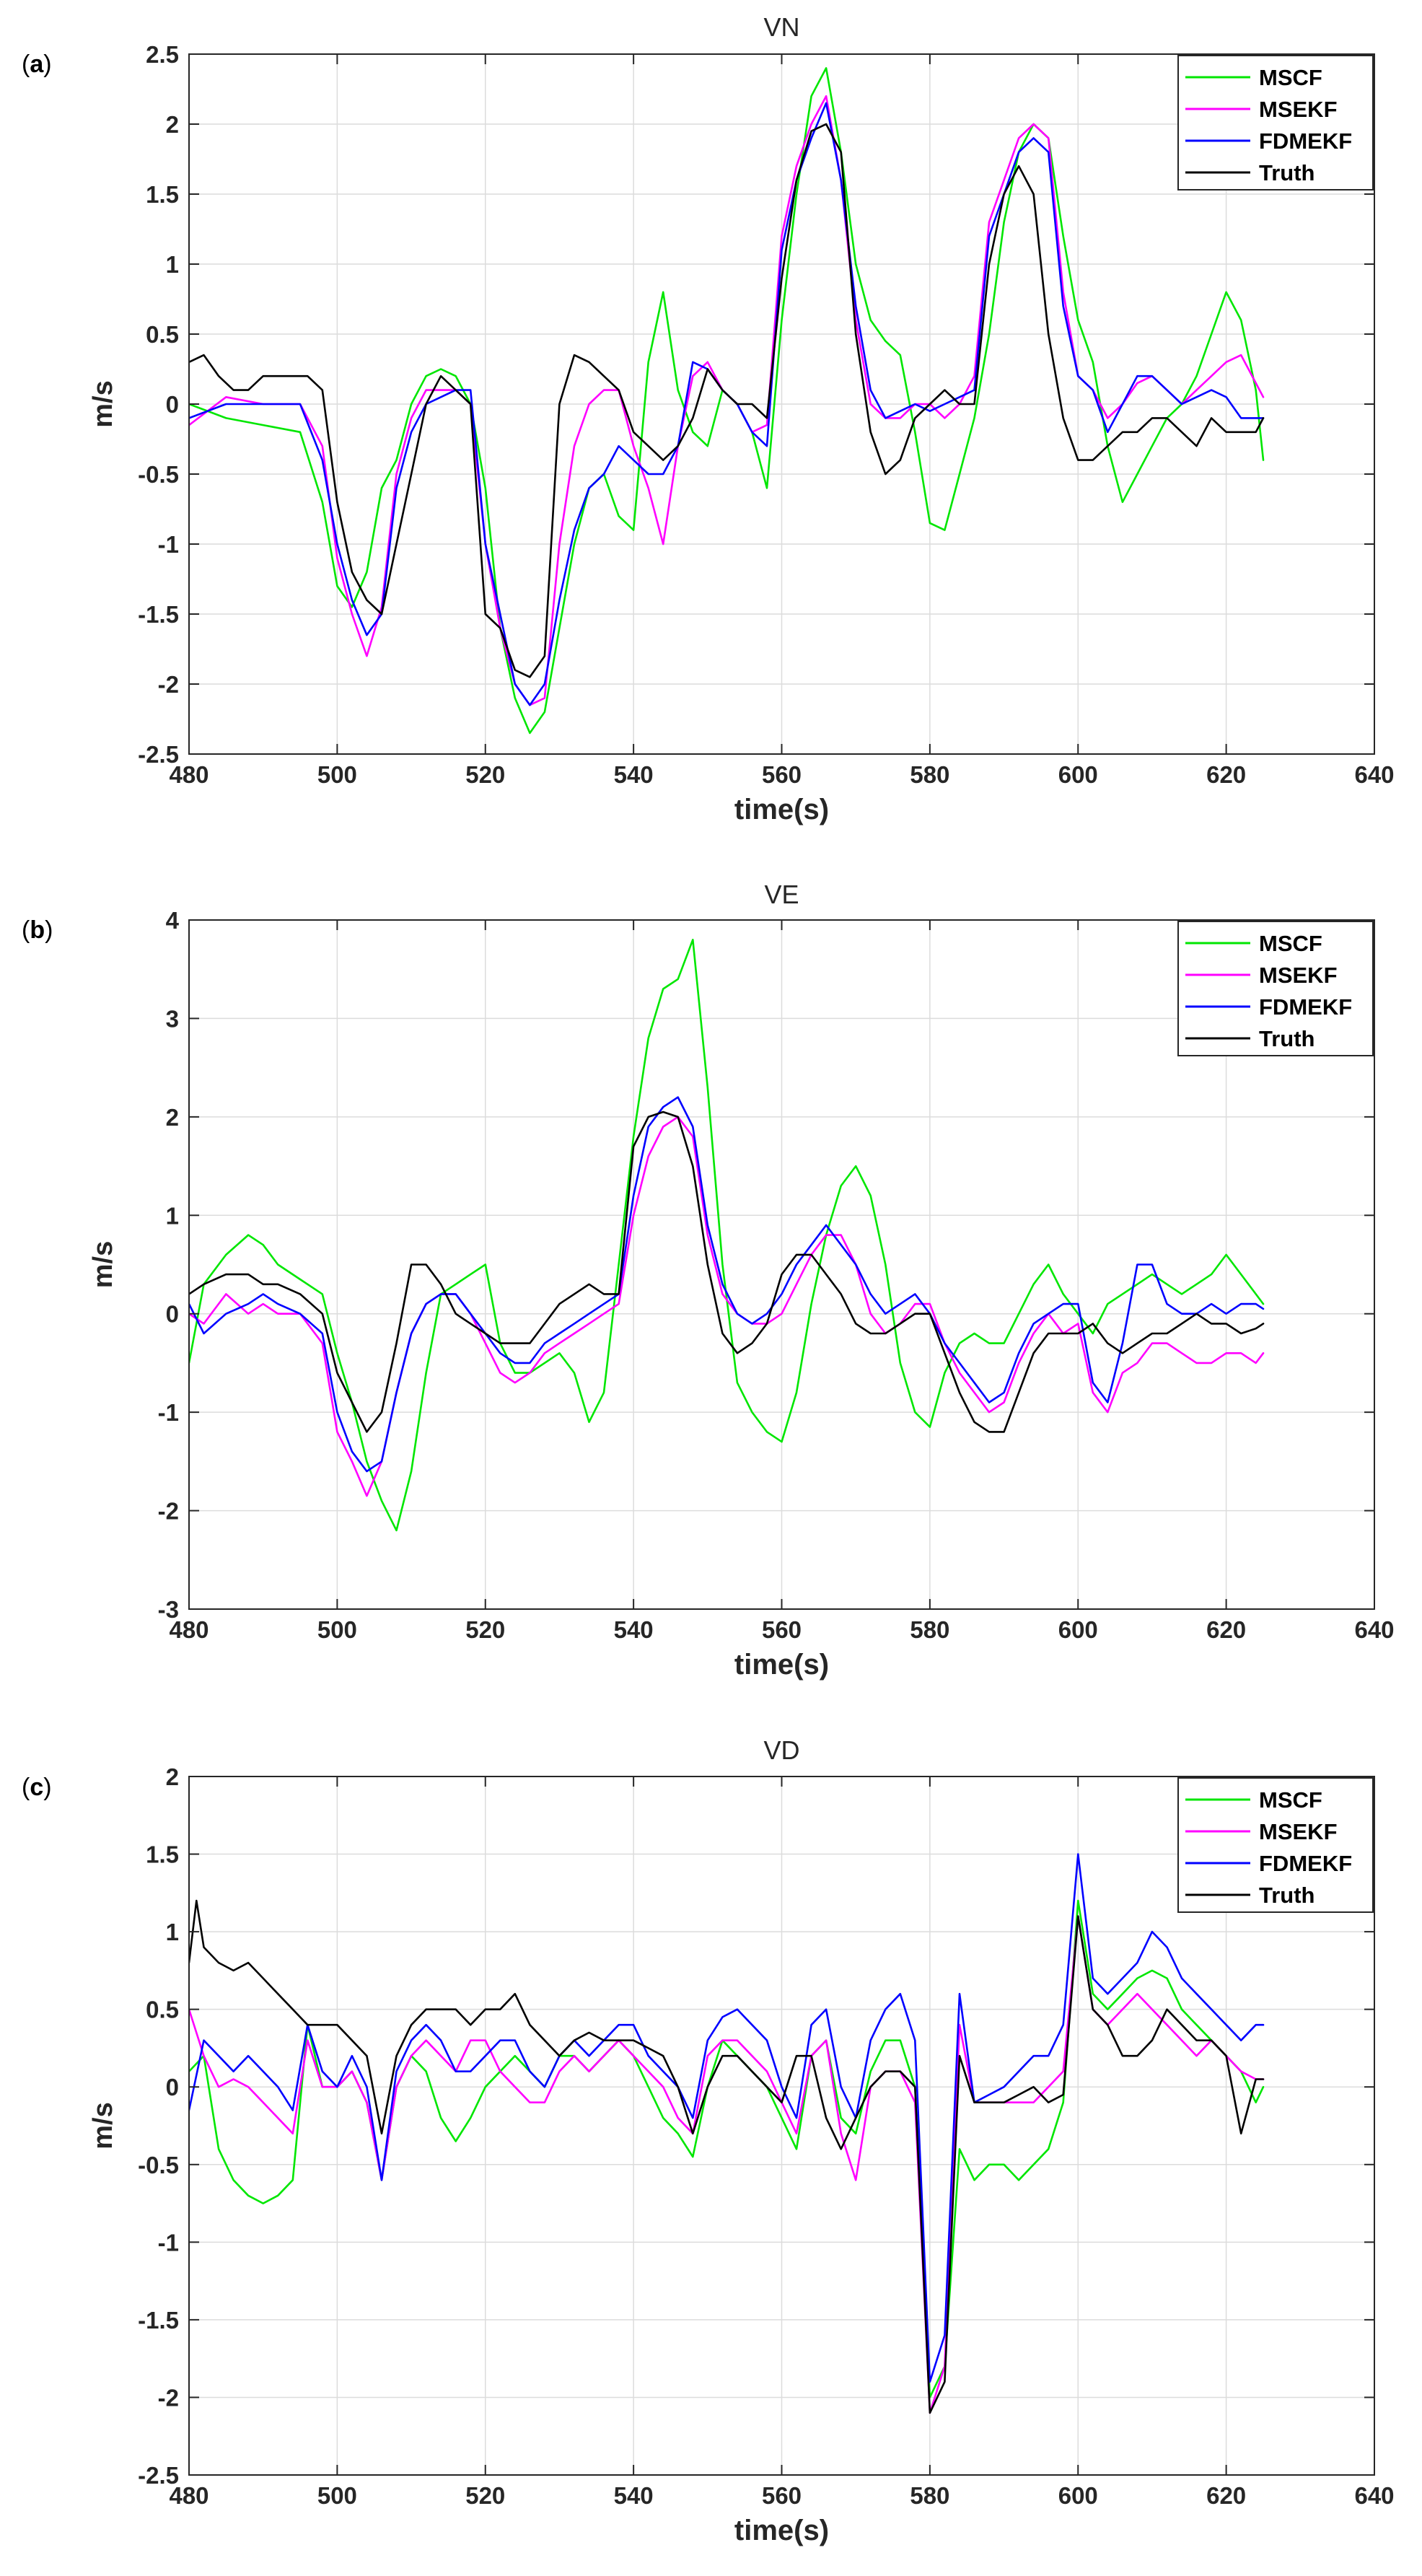 The width and height of the screenshot is (1422, 2576). I want to click on chart-title: VD, so click(781, 1750).